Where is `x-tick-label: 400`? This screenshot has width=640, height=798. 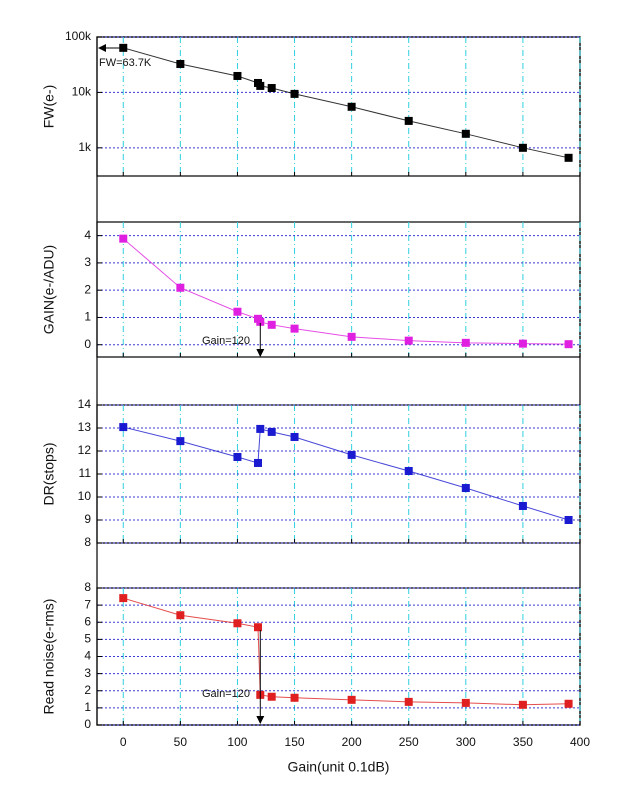
x-tick-label: 400 is located at coordinates (580, 742).